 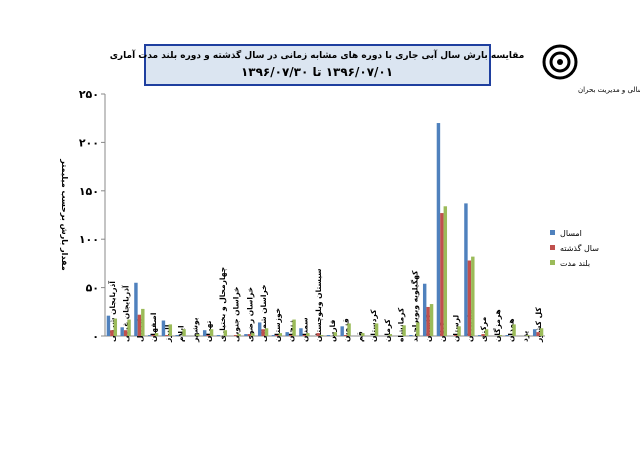 I want to click on x-tick-label: خراسان جنوبی, so click(x=236, y=314).